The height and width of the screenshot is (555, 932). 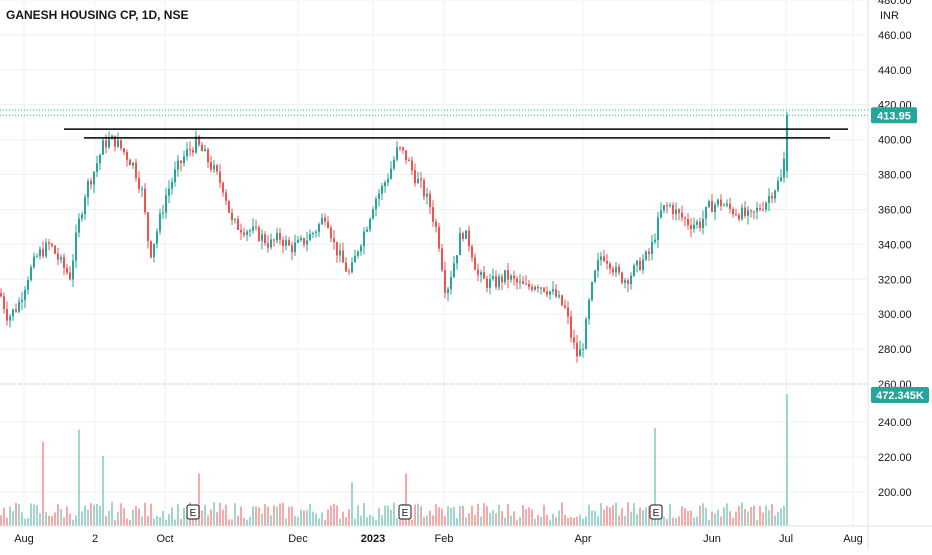 What do you see at coordinates (895, 315) in the screenshot?
I see `price-tick-label: 300.00` at bounding box center [895, 315].